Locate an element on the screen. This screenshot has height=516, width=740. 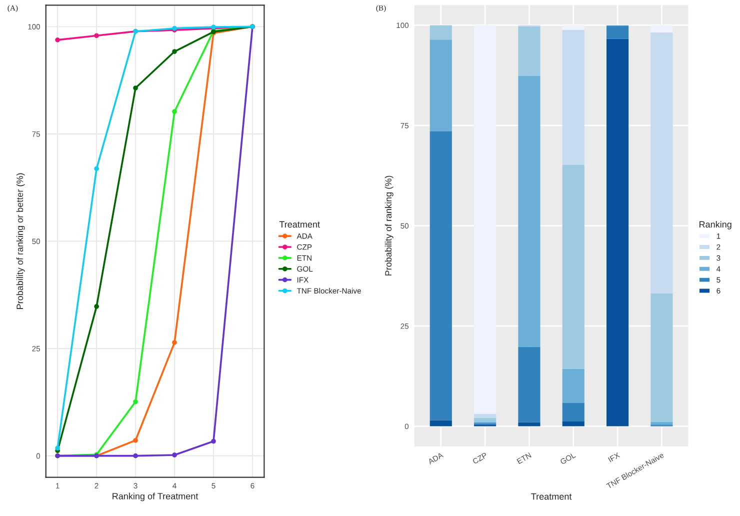
y-axis-title: Probability of ranking (%) is located at coordinates (389, 226).